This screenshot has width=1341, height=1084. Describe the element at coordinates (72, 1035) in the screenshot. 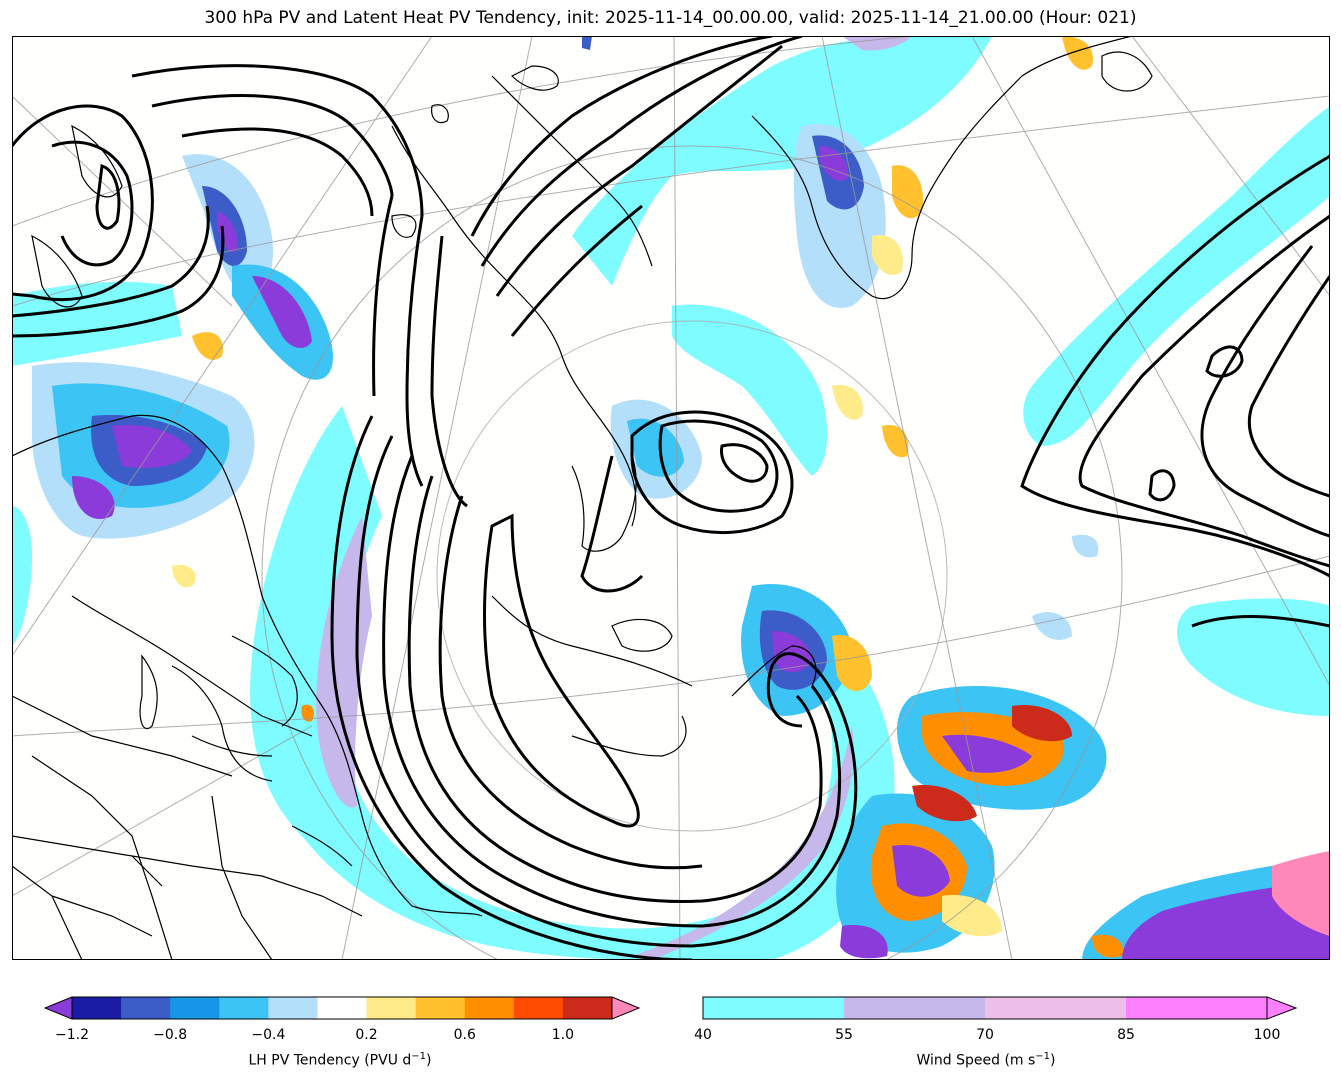

I see `lh-colorbar-tick-label: −1.2` at that location.